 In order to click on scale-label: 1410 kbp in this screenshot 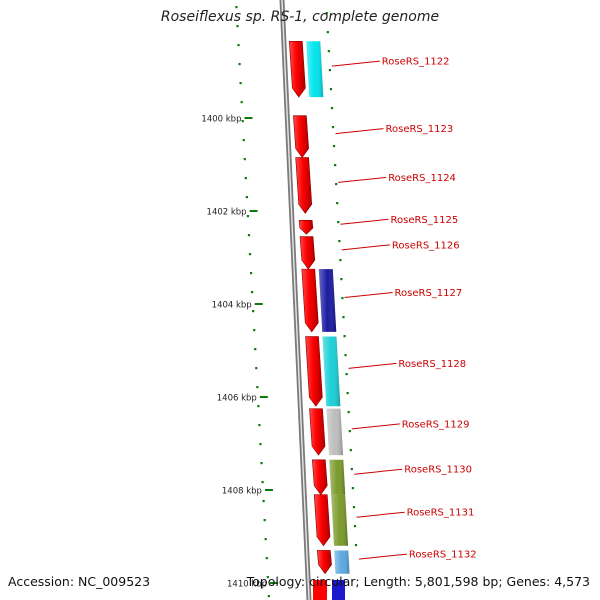, I will do `click(247, 585)`.